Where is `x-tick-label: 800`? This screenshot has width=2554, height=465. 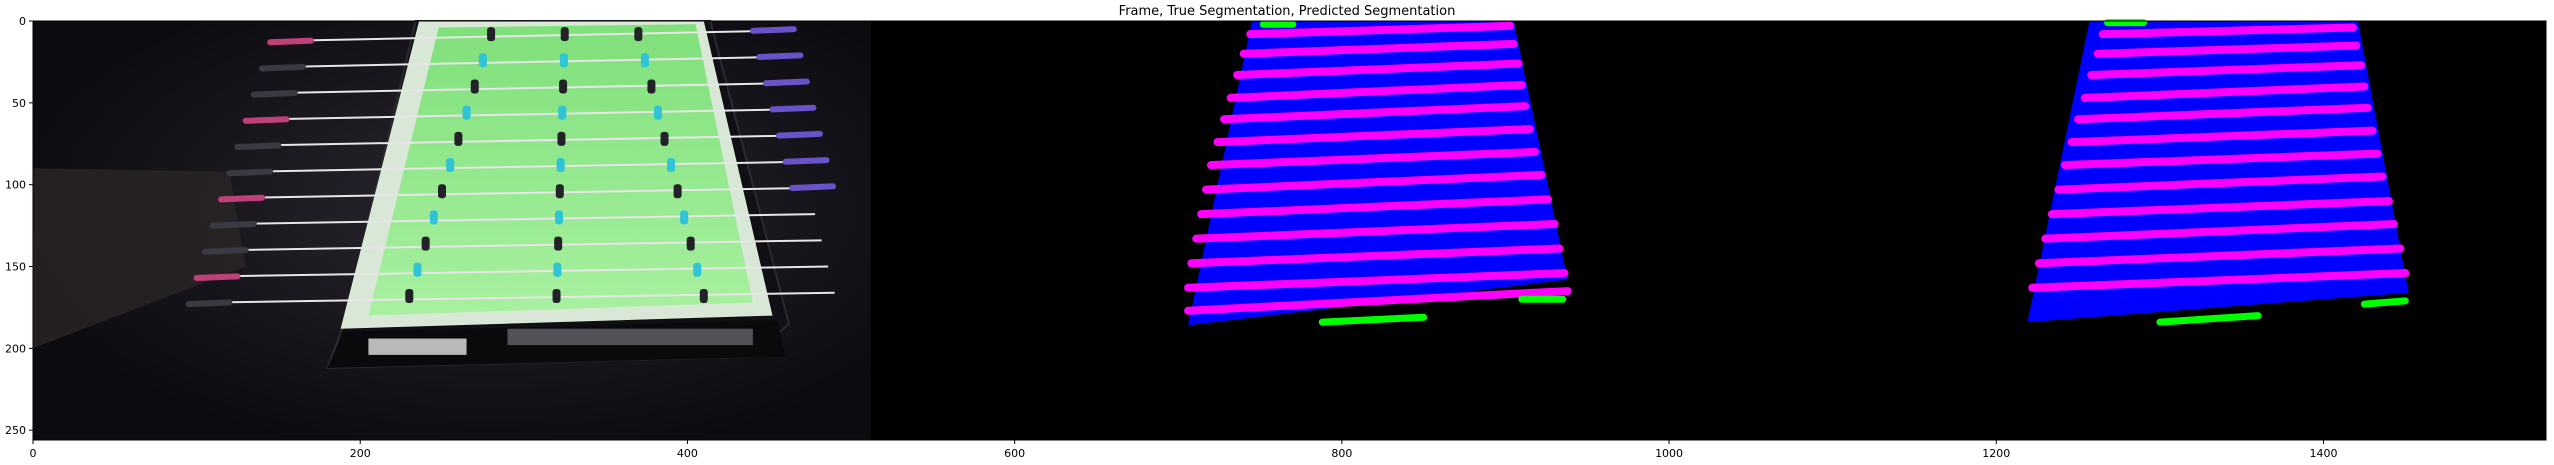 x-tick-label: 800 is located at coordinates (1341, 453).